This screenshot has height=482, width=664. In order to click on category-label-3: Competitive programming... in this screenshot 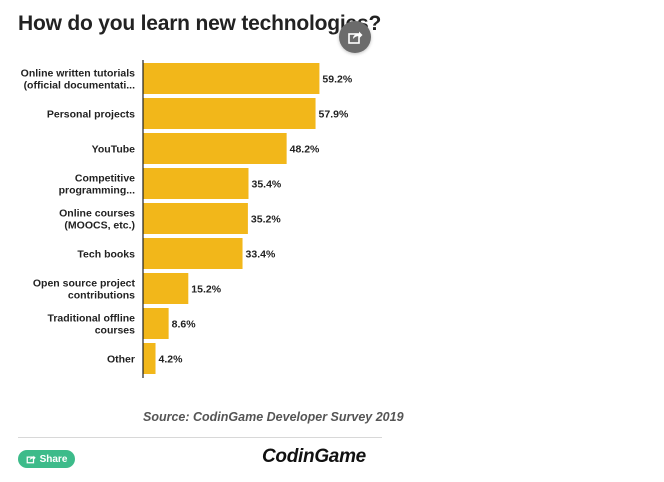, I will do `click(97, 185)`.